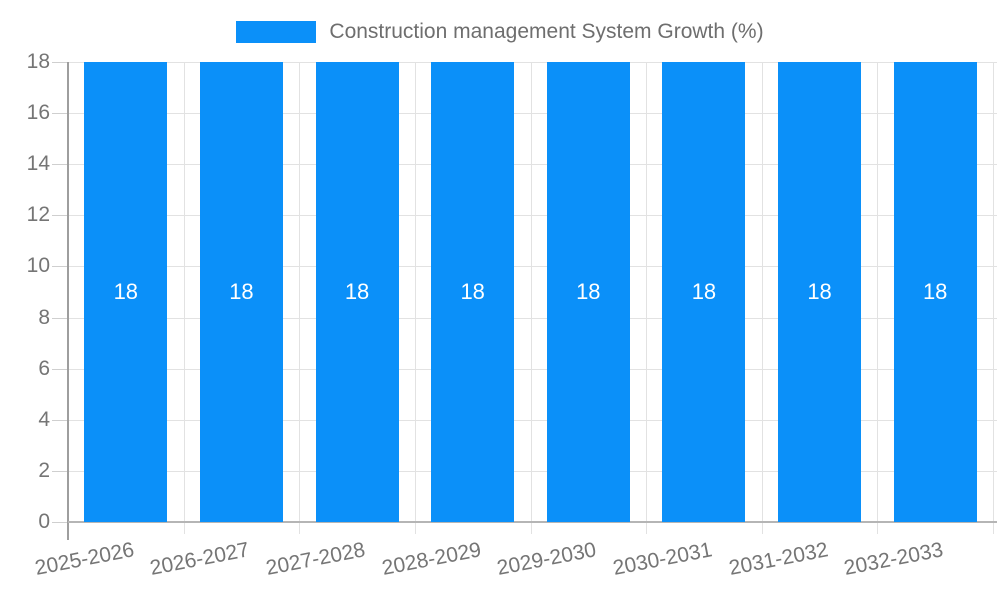 This screenshot has width=1000, height=600. I want to click on x-axis-line, so click(532, 522).